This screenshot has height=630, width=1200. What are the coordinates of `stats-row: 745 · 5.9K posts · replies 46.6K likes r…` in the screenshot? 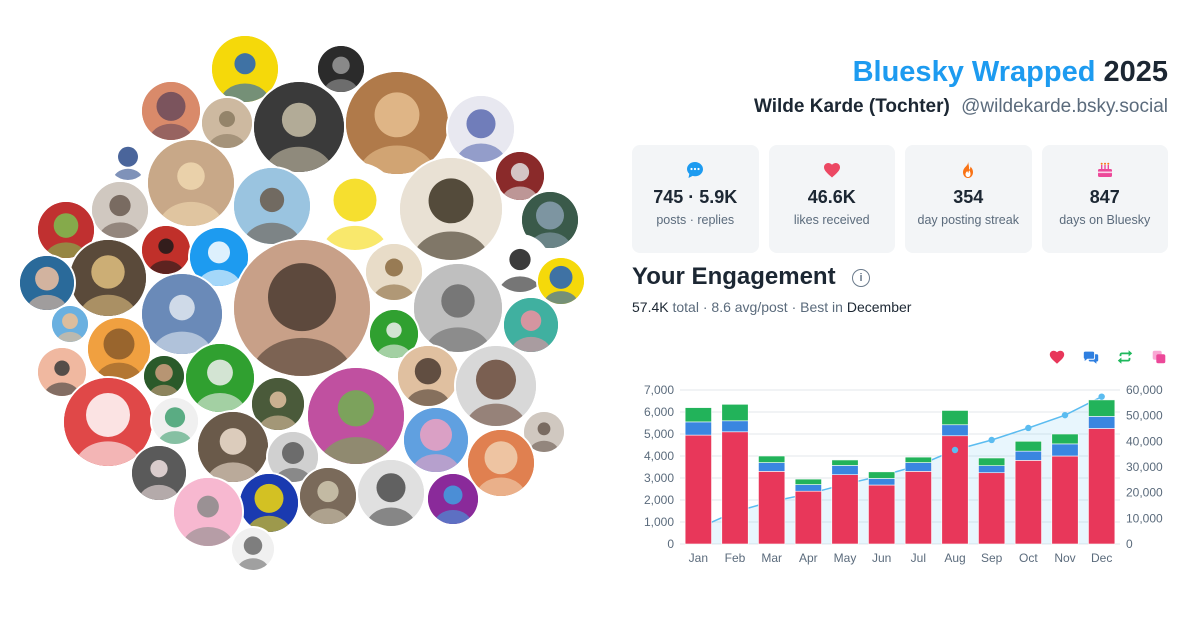 It's located at (900, 199).